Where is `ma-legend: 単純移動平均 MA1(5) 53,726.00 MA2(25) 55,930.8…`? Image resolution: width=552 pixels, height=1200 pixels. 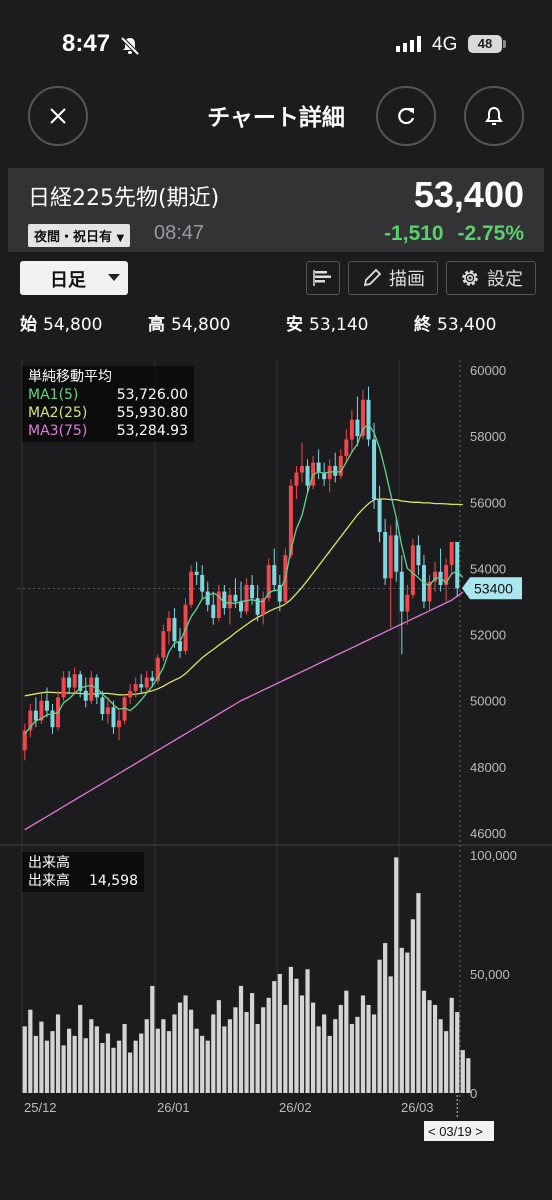
ma-legend: 単純移動平均 MA1(5) 53,726.00 MA2(25) 55,930.8… is located at coordinates (108, 404).